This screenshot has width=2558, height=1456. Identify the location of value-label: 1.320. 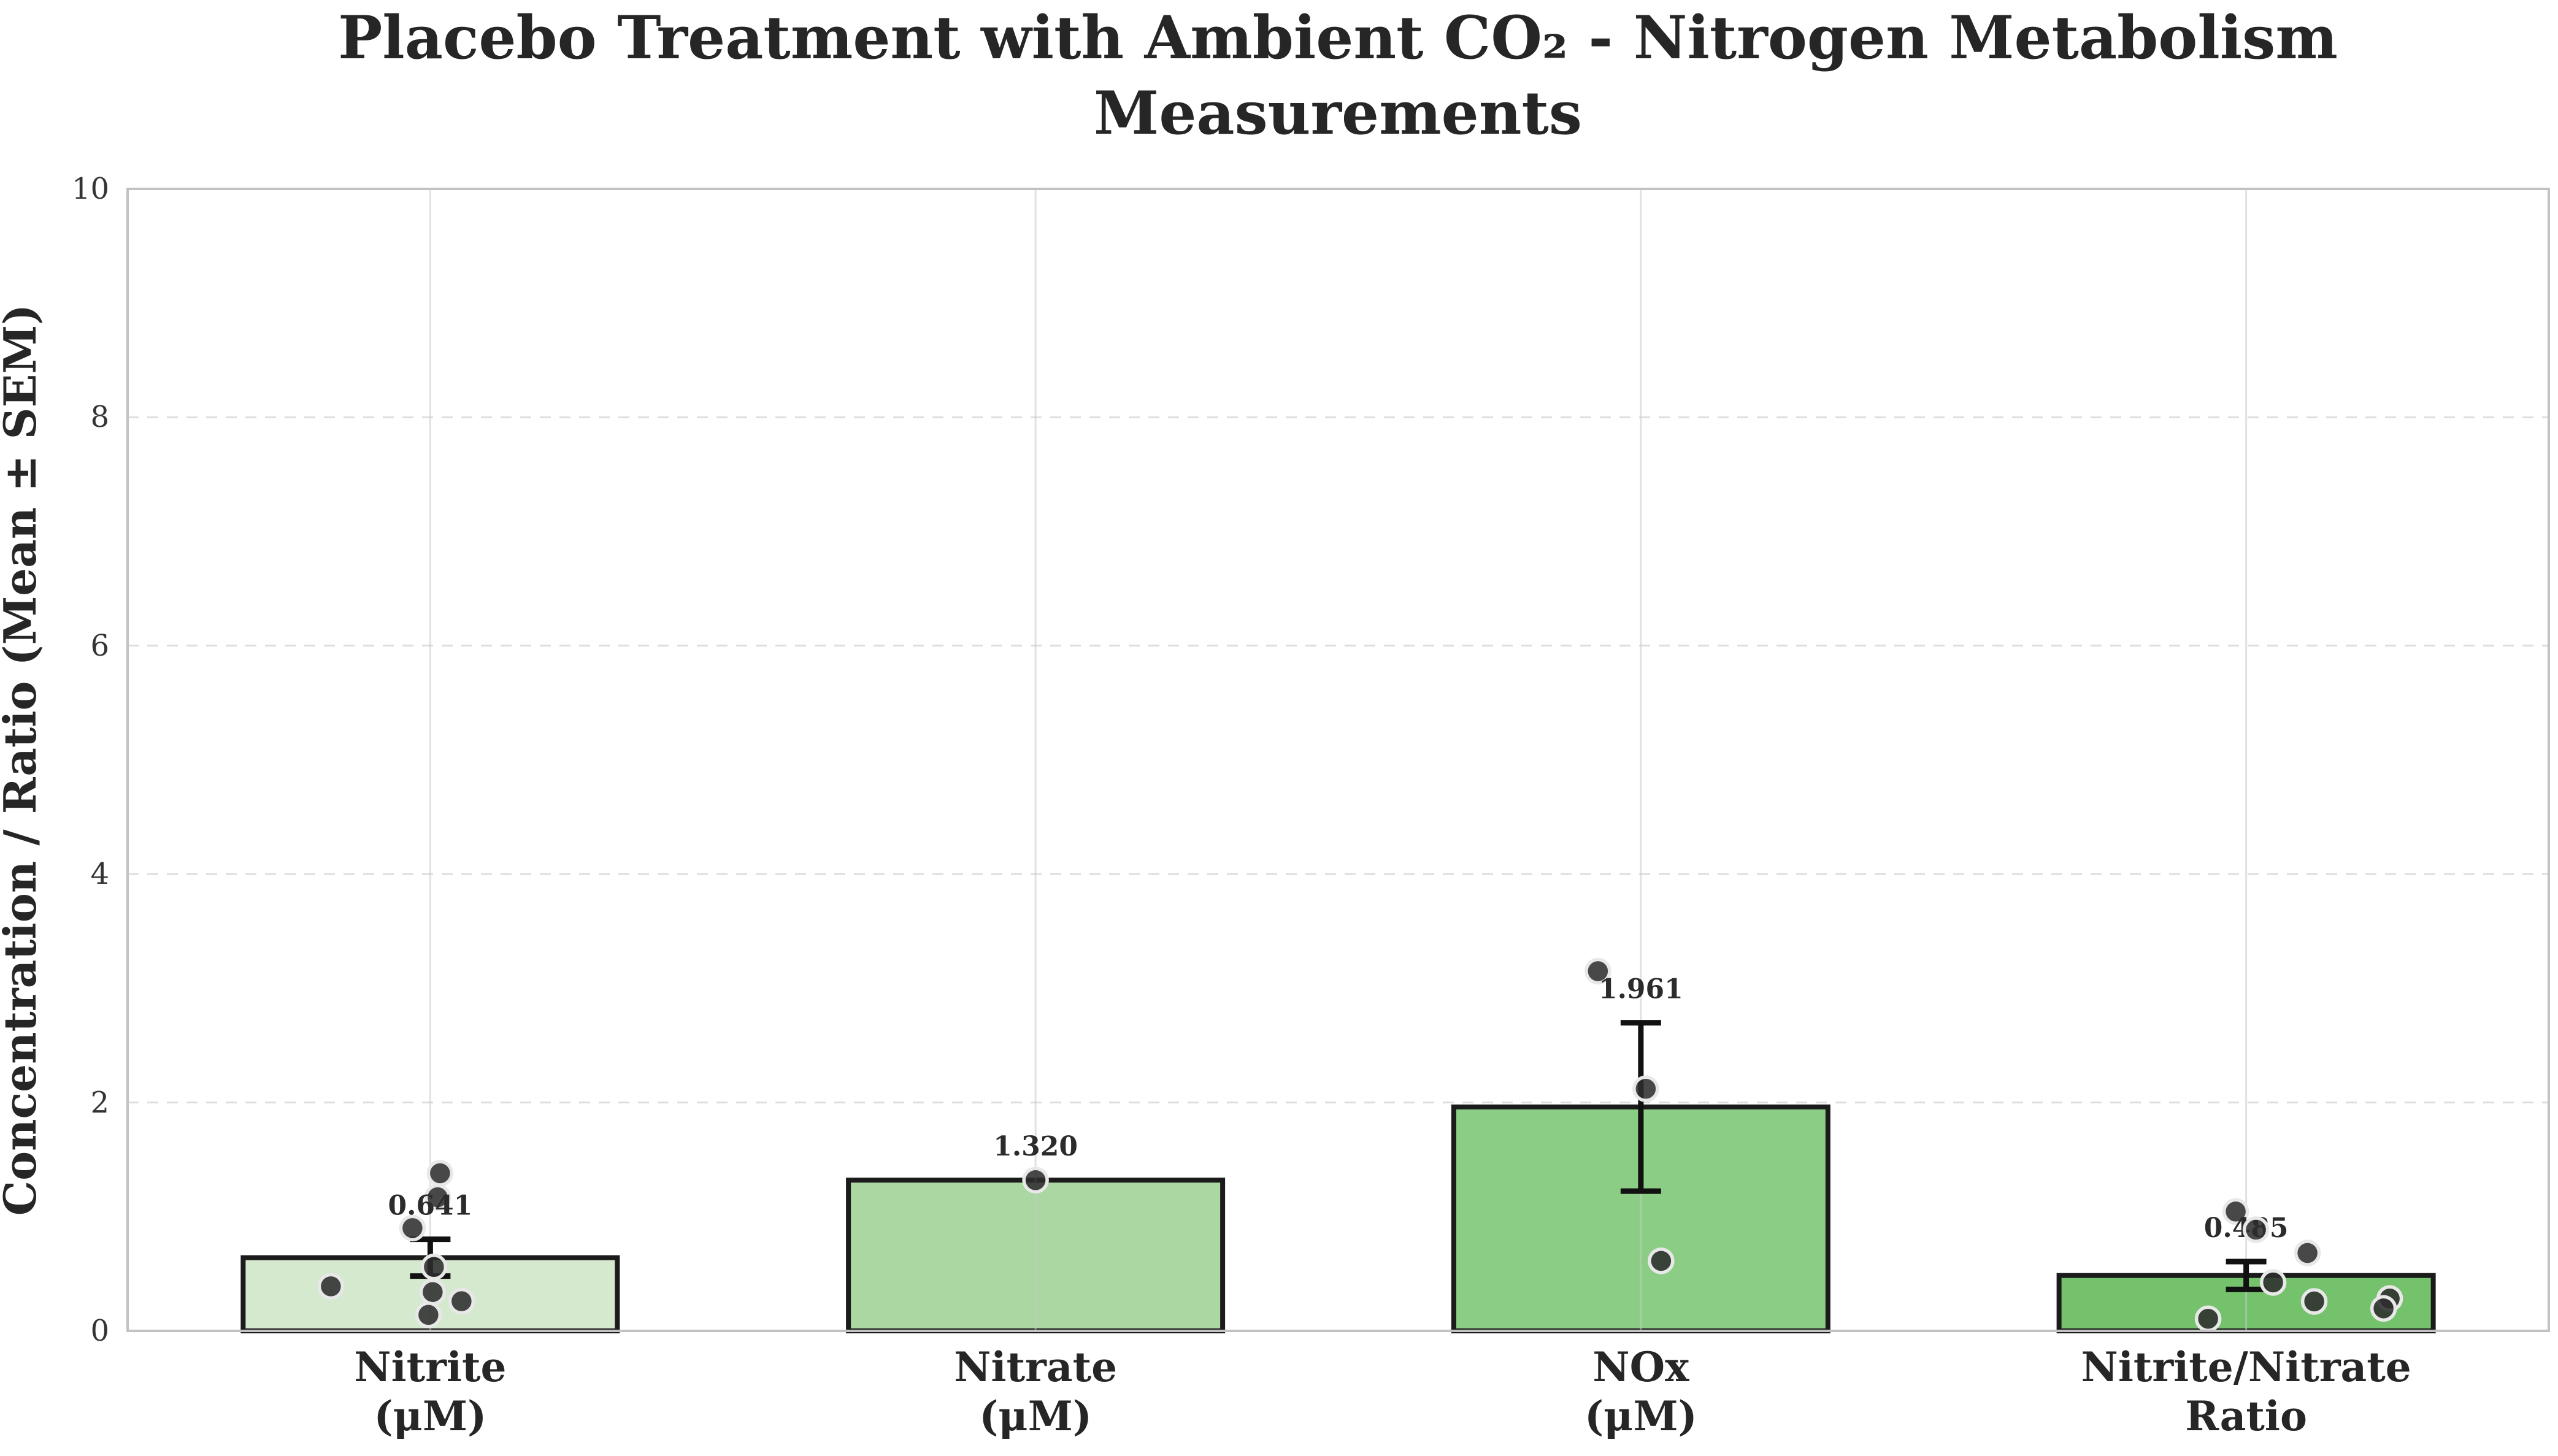
(1035, 1146).